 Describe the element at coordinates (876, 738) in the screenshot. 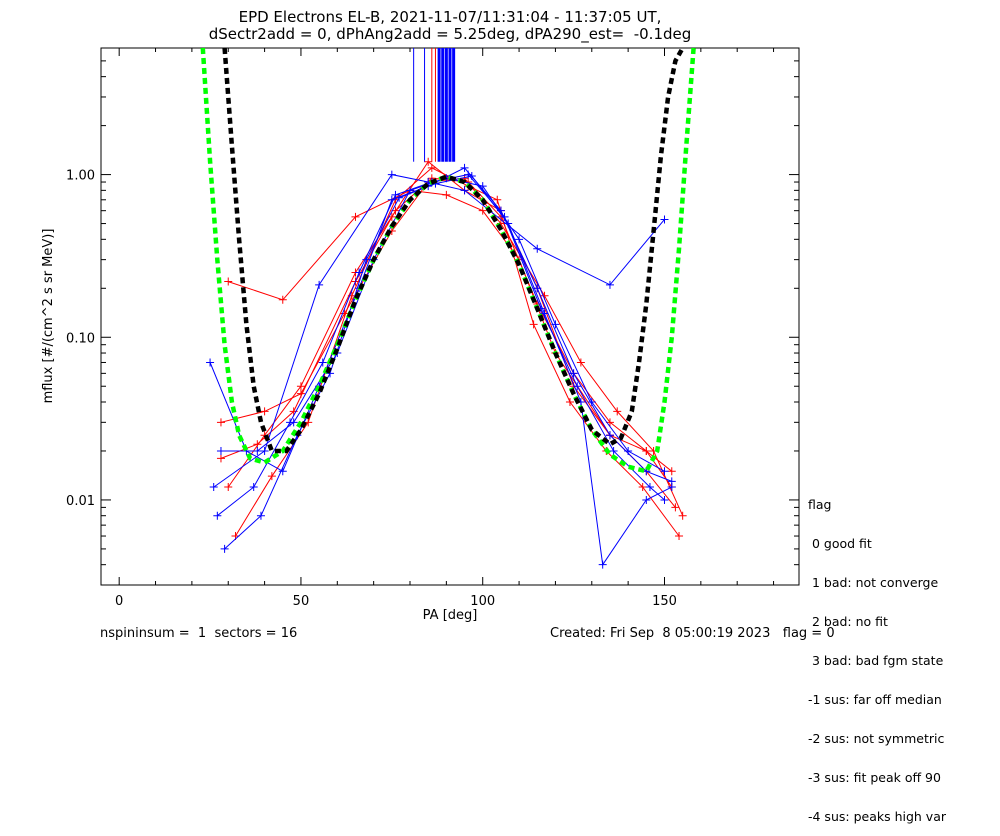

I see `legend-item: -2 sus: not symmetric` at that location.